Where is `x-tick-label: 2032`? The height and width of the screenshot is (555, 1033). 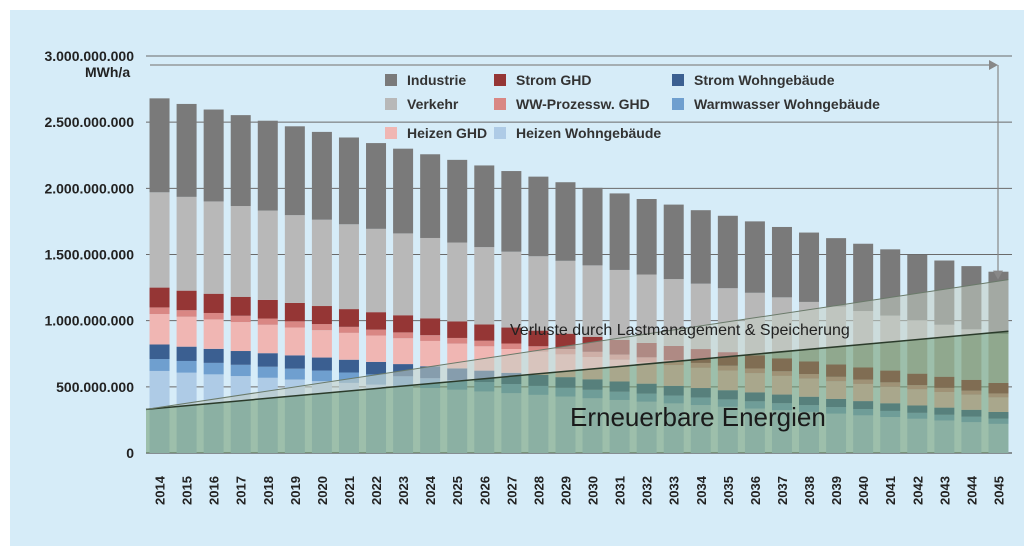 x-tick-label: 2032 is located at coordinates (647, 490).